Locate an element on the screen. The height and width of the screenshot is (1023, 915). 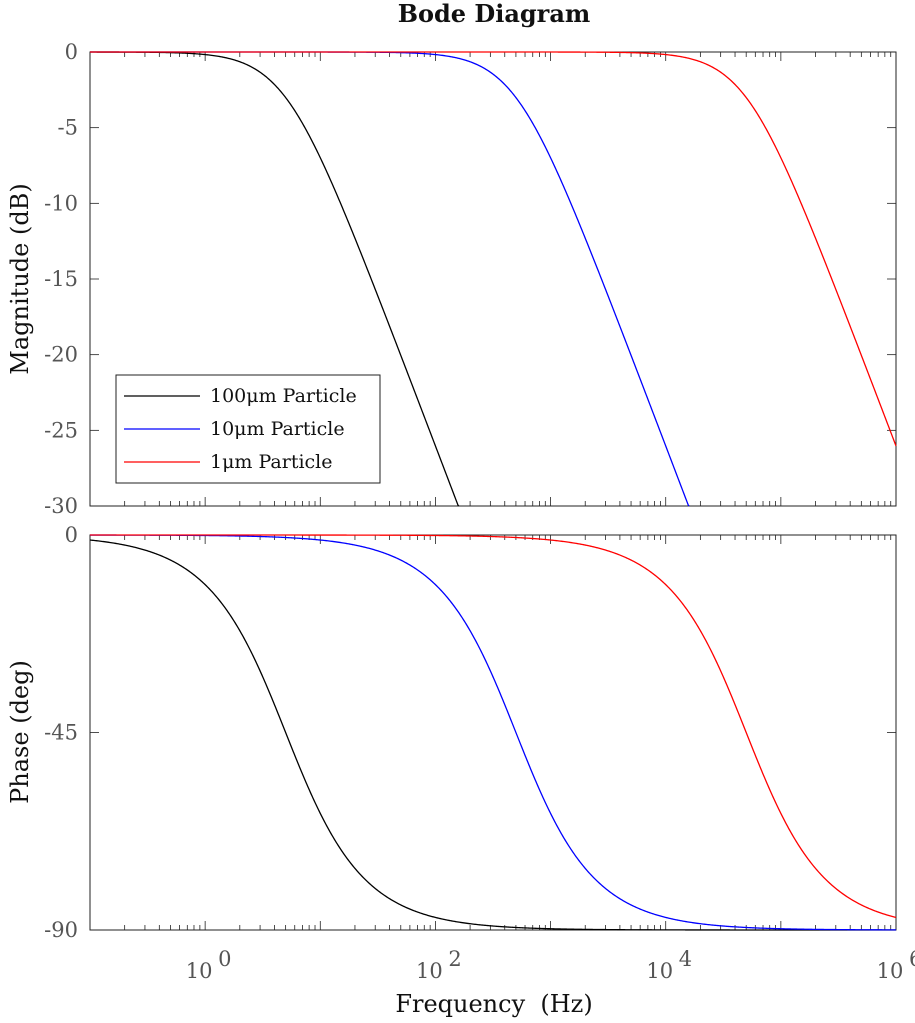
x-tick-exponent: 4 is located at coordinates (685, 959).